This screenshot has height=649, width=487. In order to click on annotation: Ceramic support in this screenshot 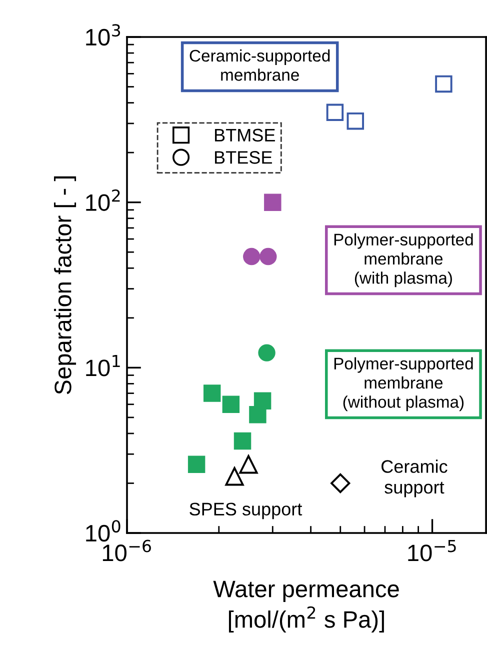, I will do `click(415, 479)`.